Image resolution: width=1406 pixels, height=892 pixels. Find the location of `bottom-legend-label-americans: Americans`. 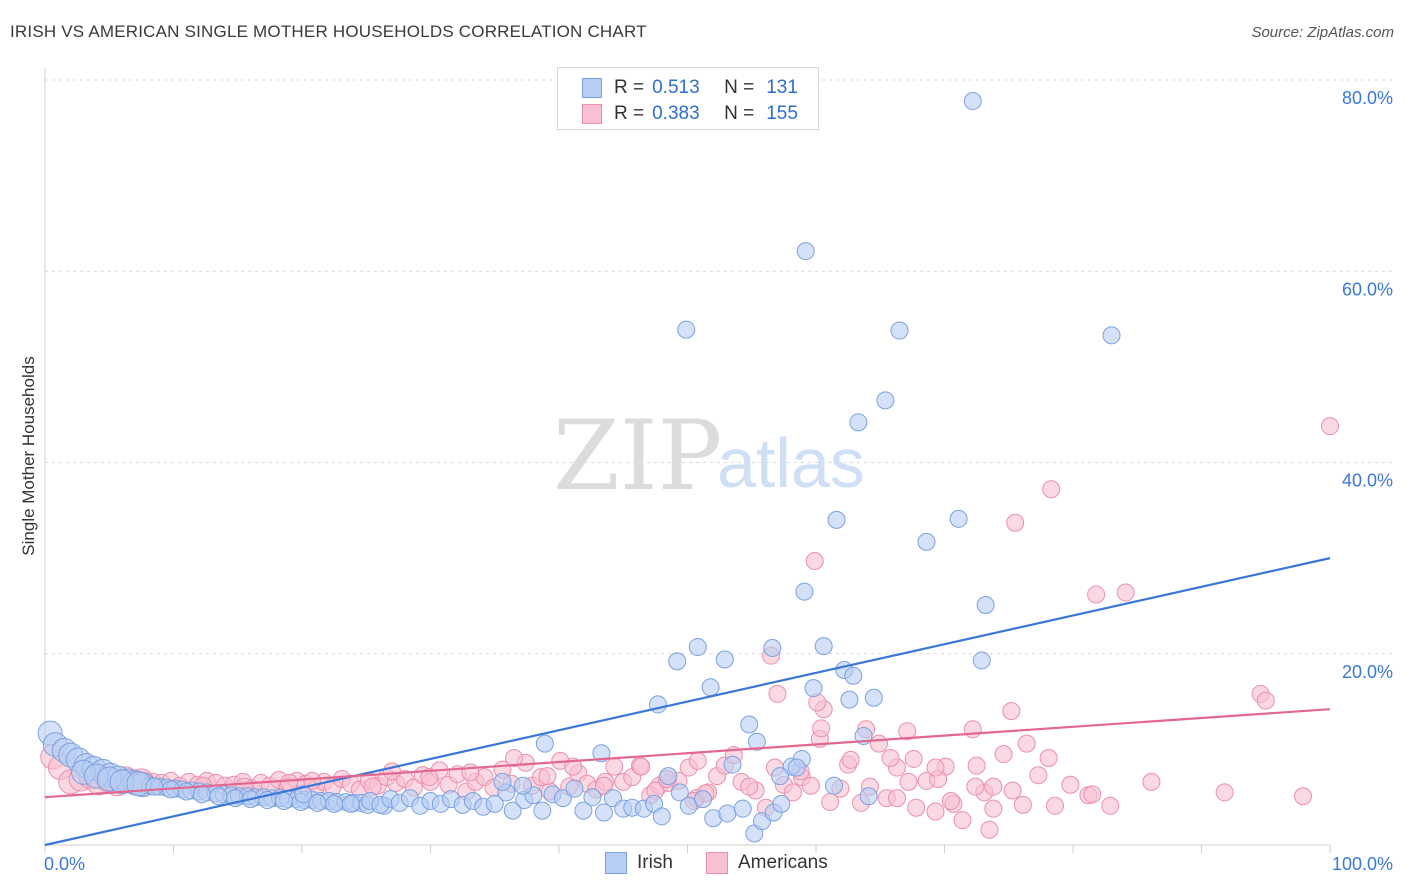

bottom-legend-label-americans: Americans is located at coordinates (783, 862).